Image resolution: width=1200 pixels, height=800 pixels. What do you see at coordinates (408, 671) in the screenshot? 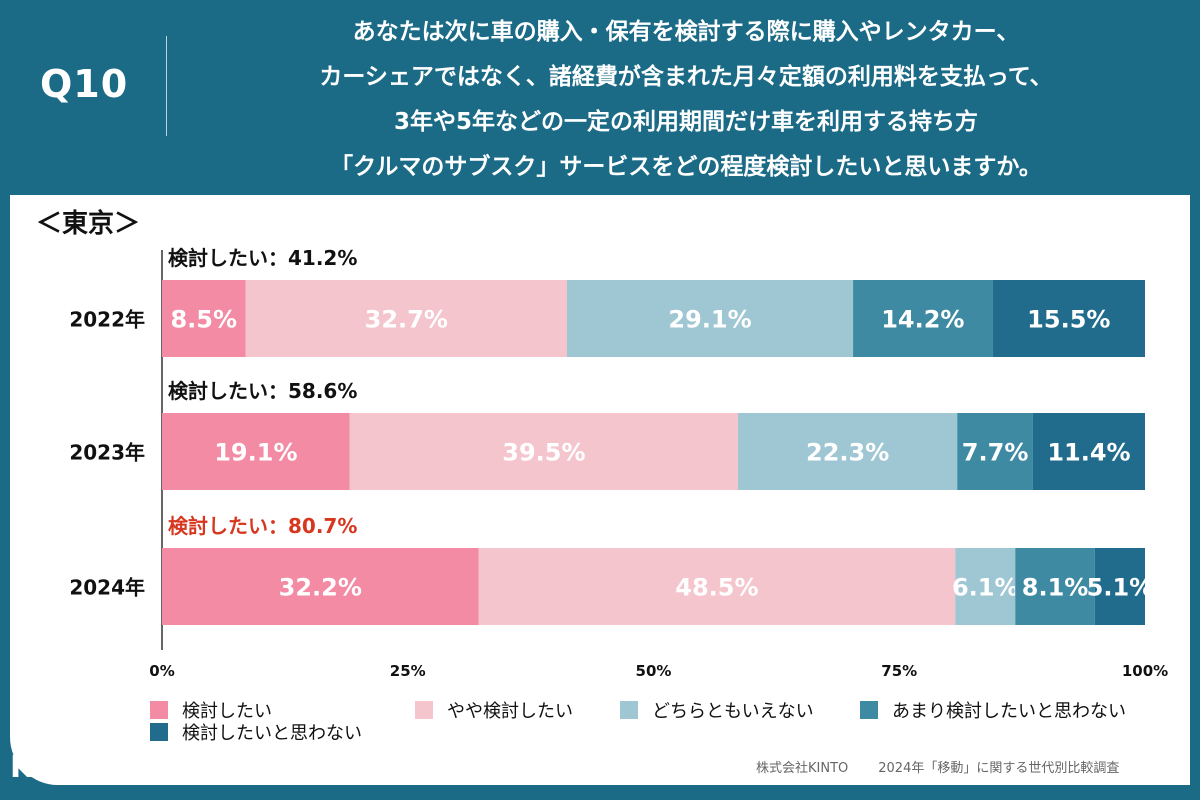
I see `x-tick-label: 25%` at bounding box center [408, 671].